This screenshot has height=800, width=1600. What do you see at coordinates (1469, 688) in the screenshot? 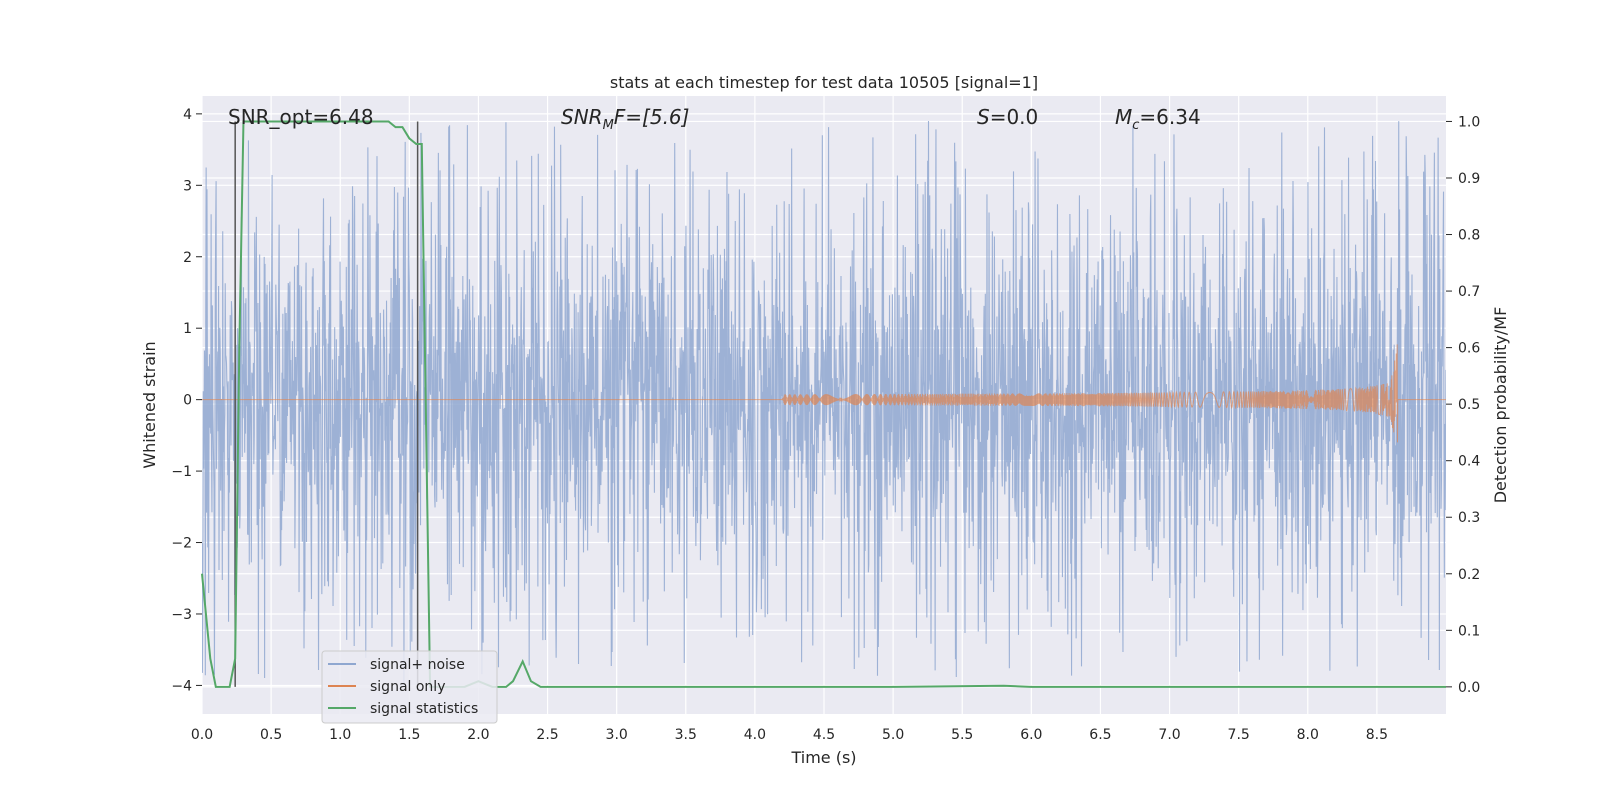
I see `y2-tick-label: 0.0` at bounding box center [1469, 688].